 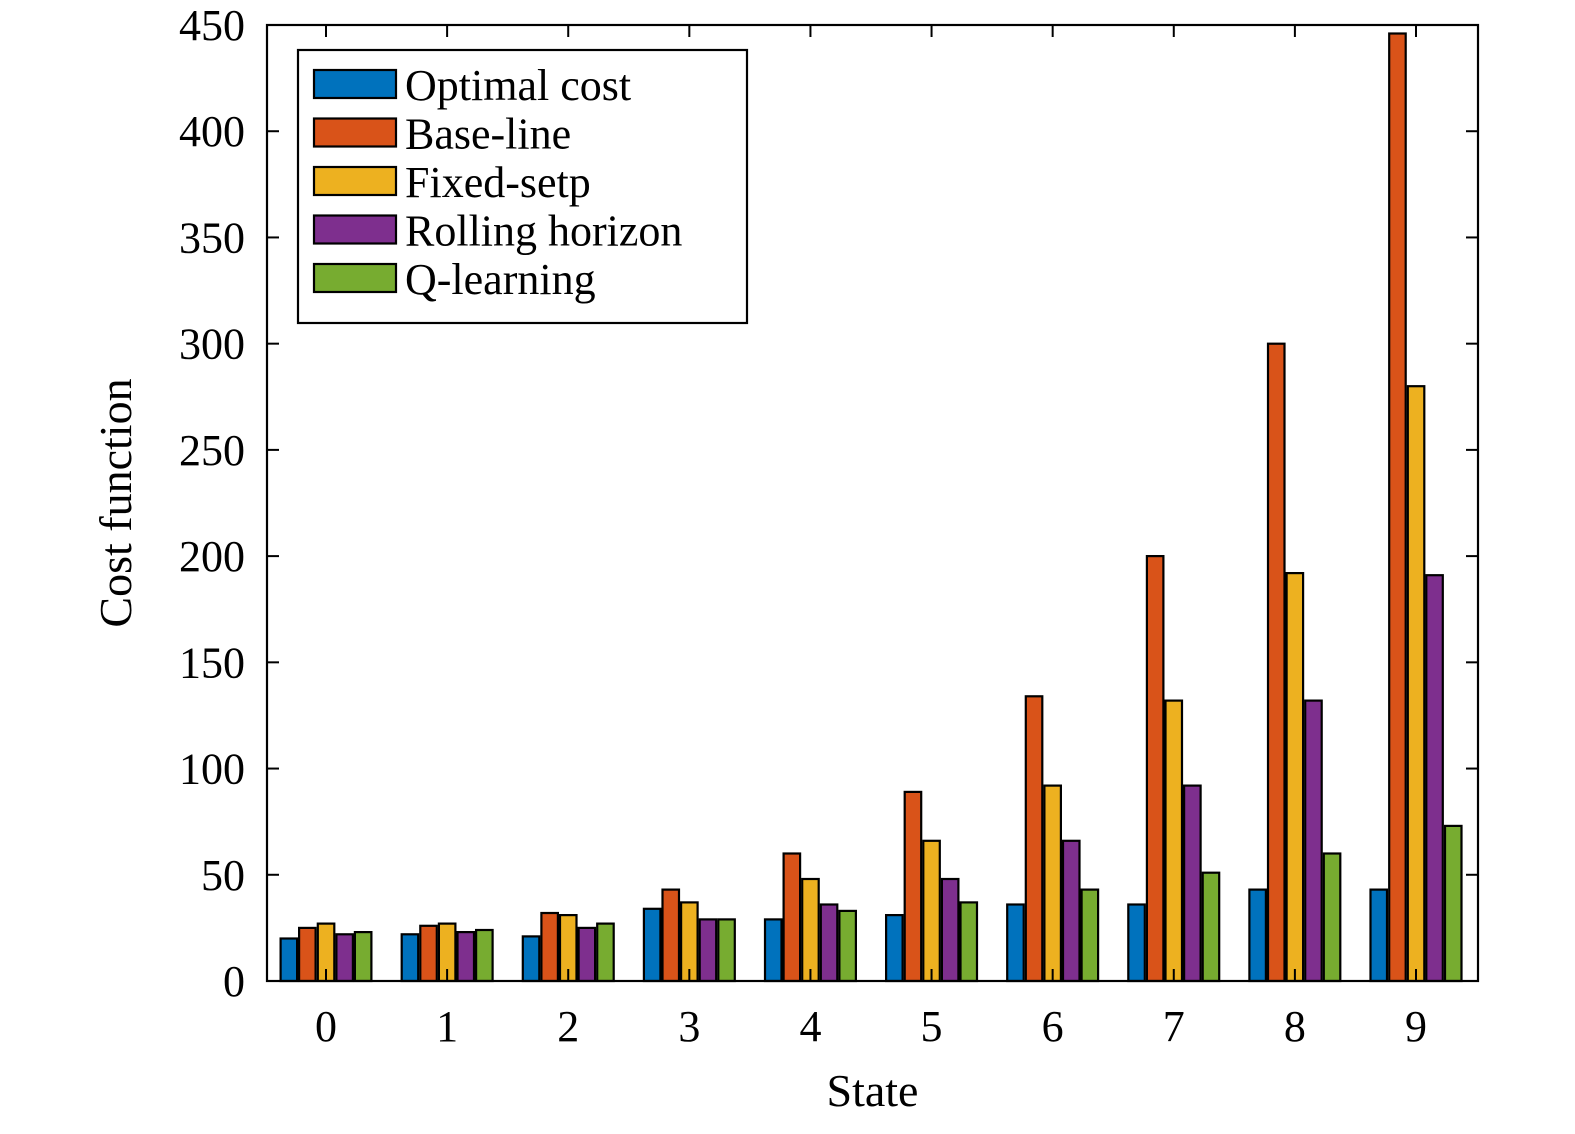 What do you see at coordinates (447, 1026) in the screenshot?
I see `x-tick-label: 1` at bounding box center [447, 1026].